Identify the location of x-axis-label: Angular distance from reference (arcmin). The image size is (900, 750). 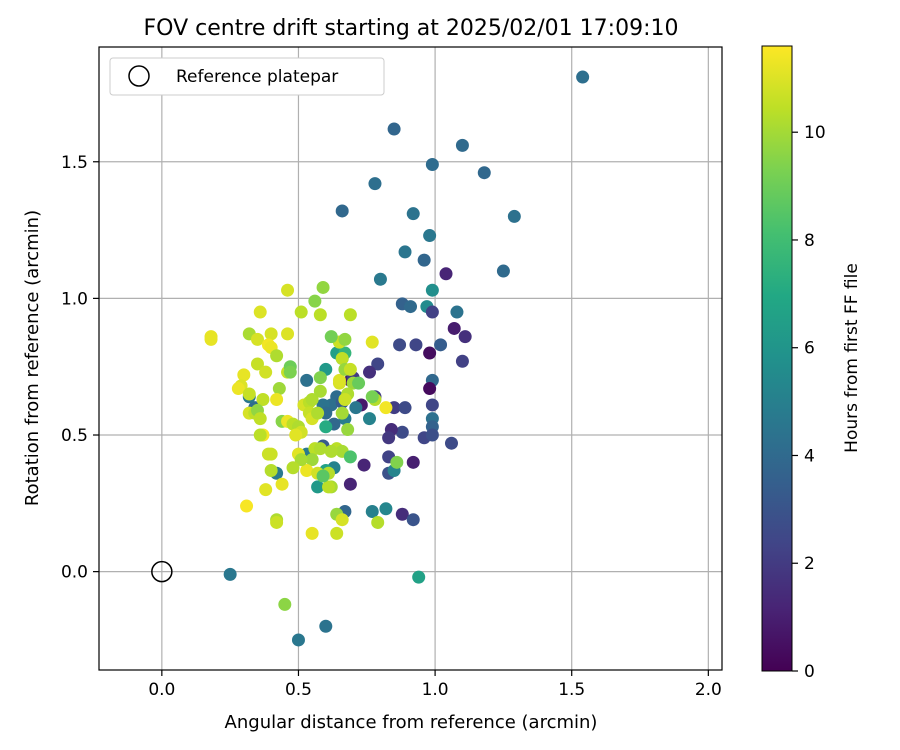
(411, 722).